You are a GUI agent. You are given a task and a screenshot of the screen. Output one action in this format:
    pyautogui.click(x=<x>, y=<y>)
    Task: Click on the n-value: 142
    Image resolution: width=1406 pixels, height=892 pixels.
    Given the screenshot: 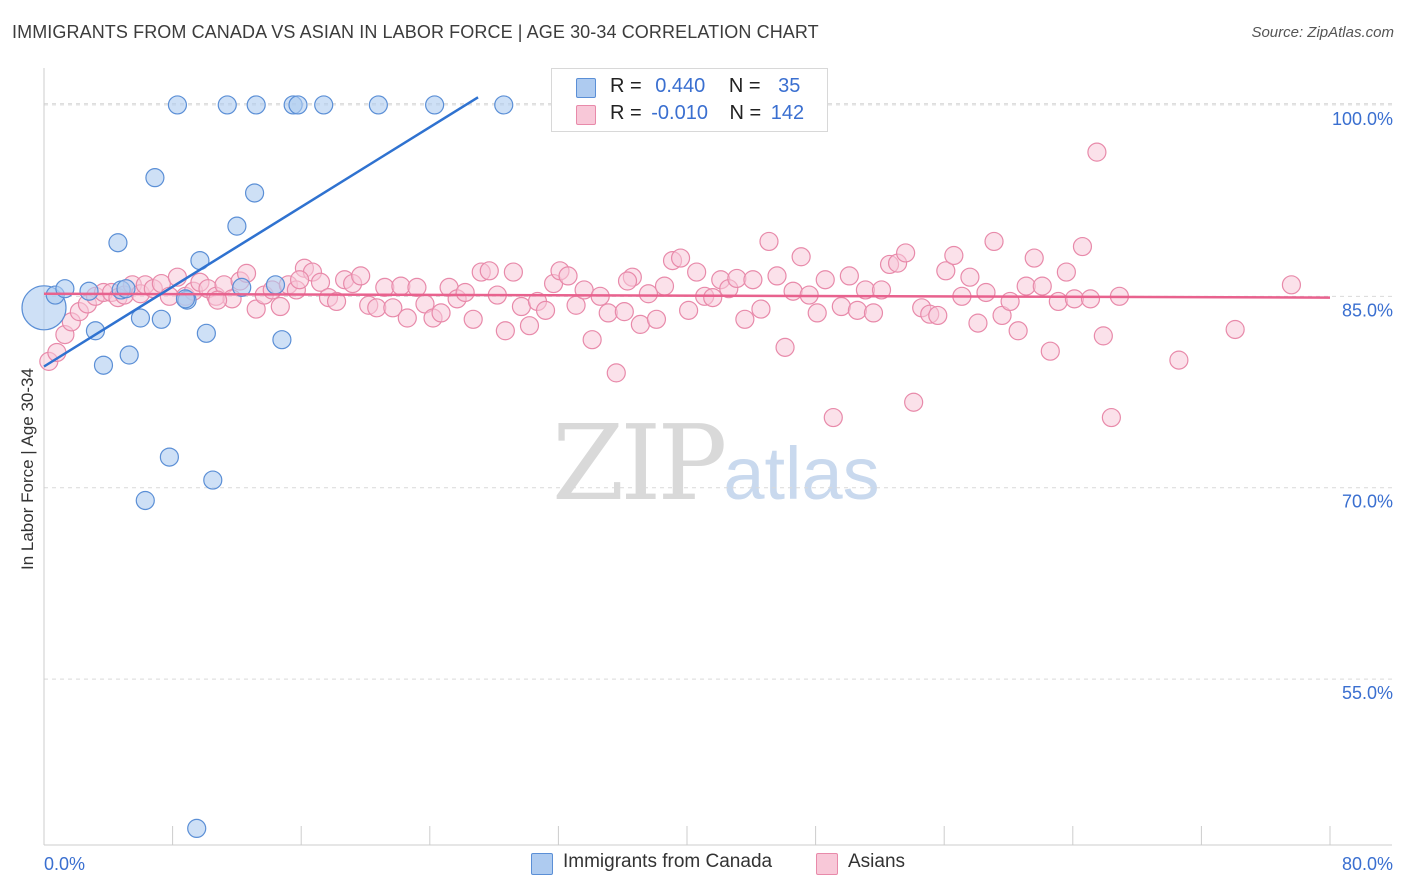 What is the action you would take?
    pyautogui.click(x=787, y=113)
    